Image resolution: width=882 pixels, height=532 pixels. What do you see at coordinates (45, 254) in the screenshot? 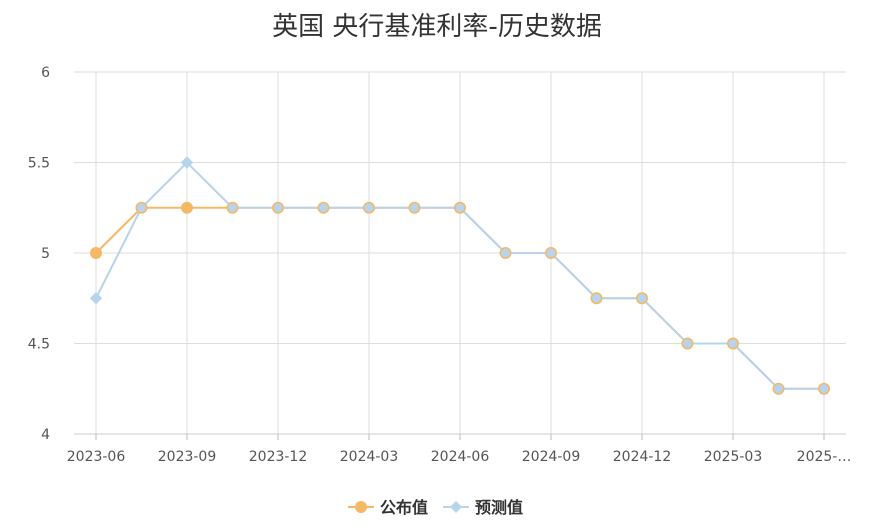
I see `y-tick-label: 5` at bounding box center [45, 254].